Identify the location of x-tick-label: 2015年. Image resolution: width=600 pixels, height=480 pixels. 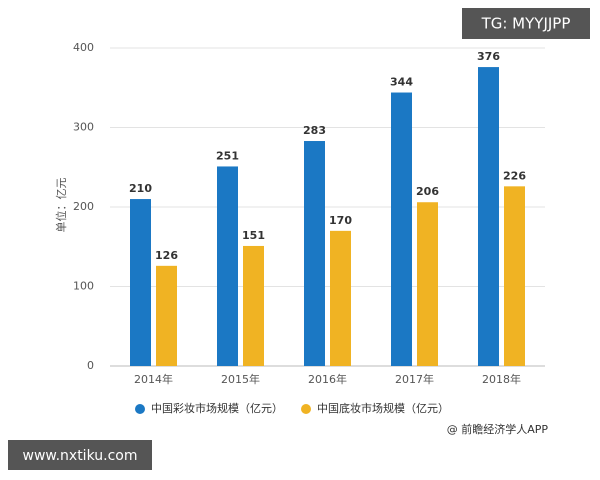
(240, 379).